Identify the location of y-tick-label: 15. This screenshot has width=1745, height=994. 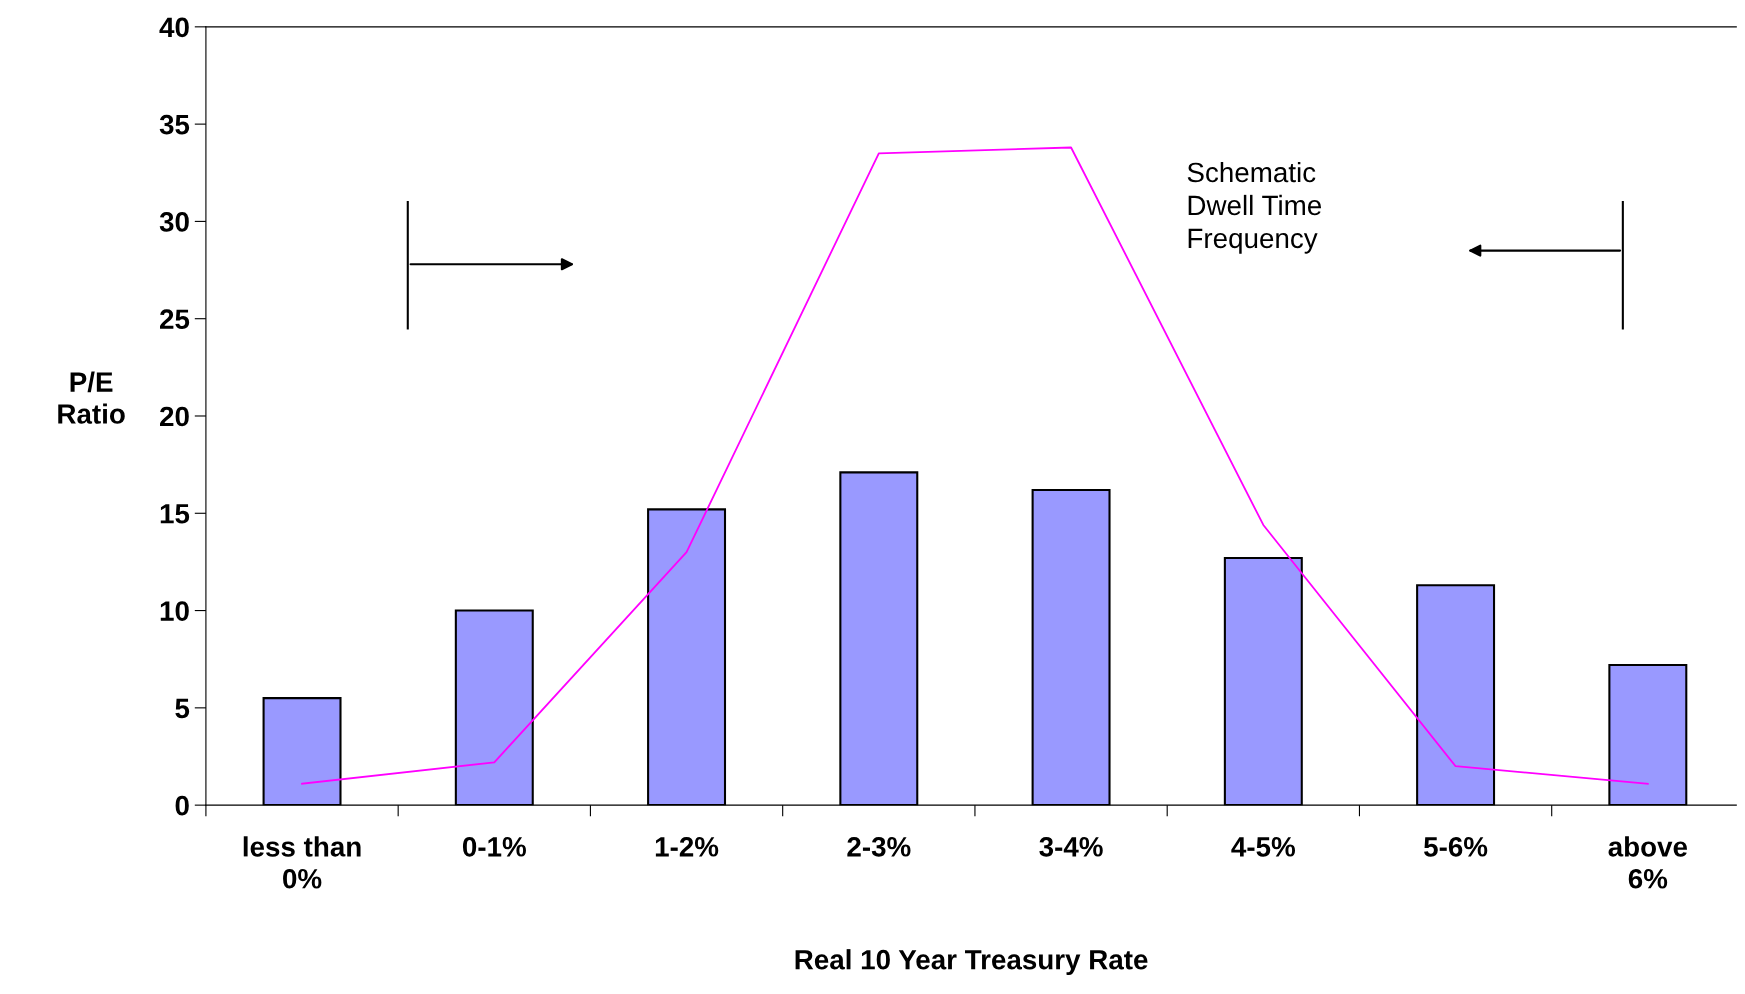
(175, 514).